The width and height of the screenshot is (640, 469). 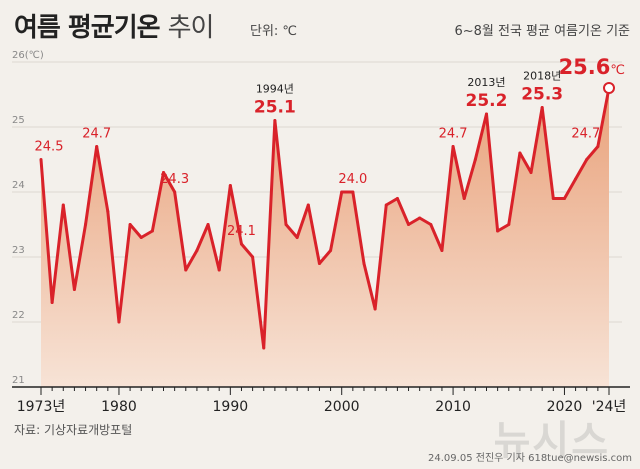 I want to click on year-label: 1994년, so click(x=275, y=89).